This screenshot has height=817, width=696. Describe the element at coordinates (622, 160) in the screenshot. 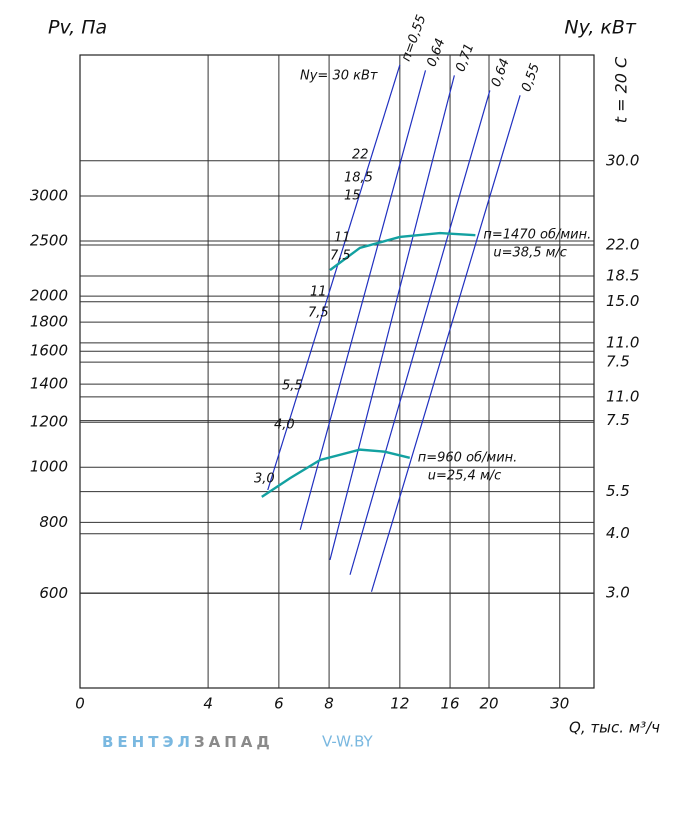

I see `ny-tick-label: 30.0` at that location.